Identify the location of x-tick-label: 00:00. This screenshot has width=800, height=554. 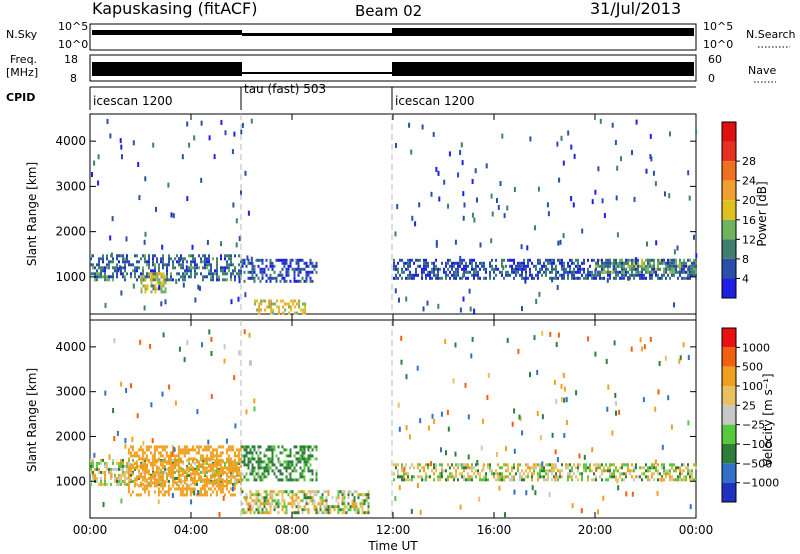
(696, 530).